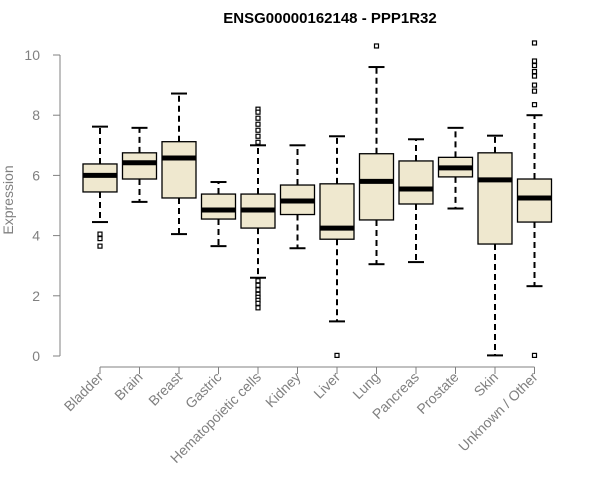  Describe the element at coordinates (165, 389) in the screenshot. I see `x-tick-label: Breast` at that location.